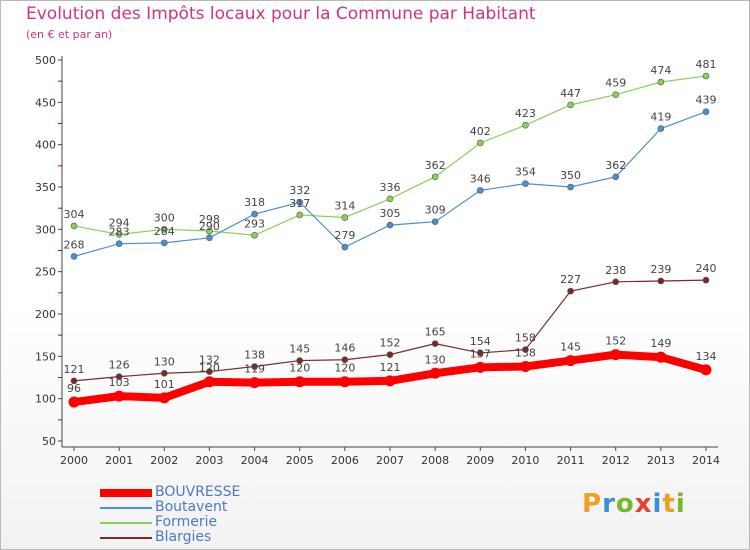 This screenshot has width=750, height=550. I want to click on data-label: 154, so click(480, 341).